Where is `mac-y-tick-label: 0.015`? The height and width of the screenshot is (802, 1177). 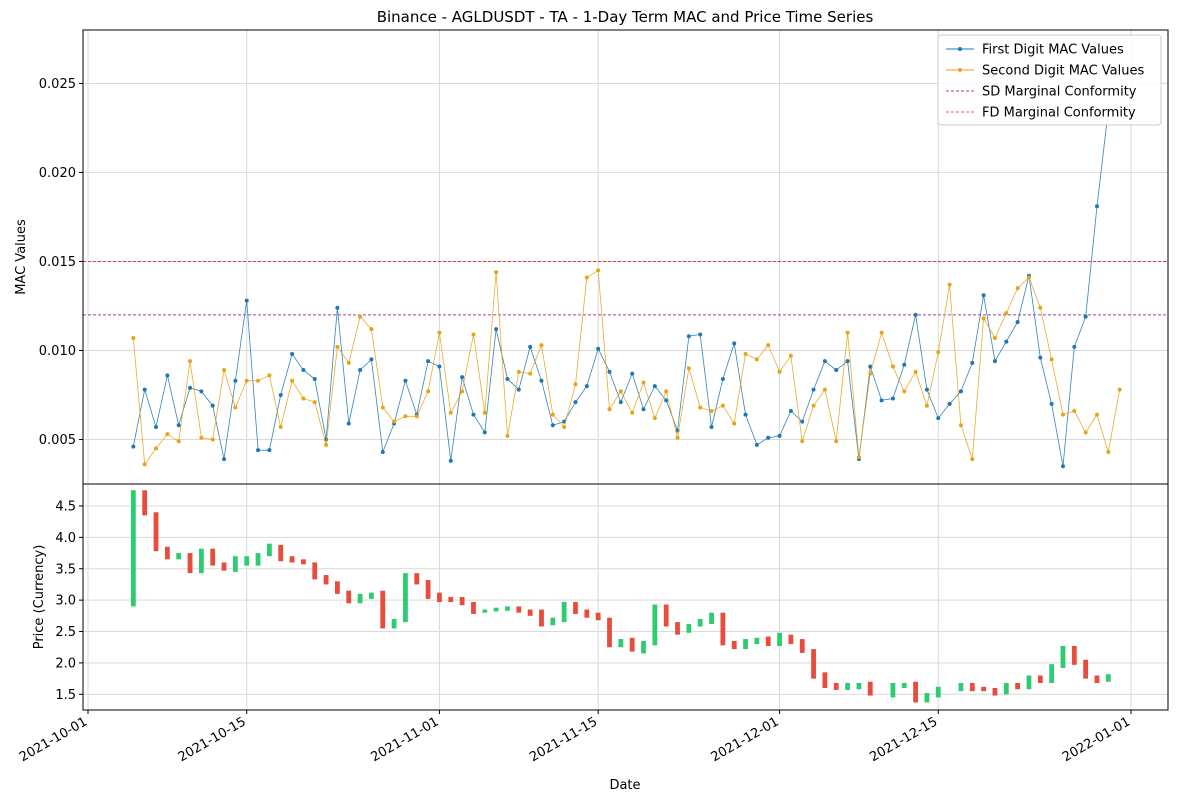
mac-y-tick-label: 0.015 is located at coordinates (57, 262).